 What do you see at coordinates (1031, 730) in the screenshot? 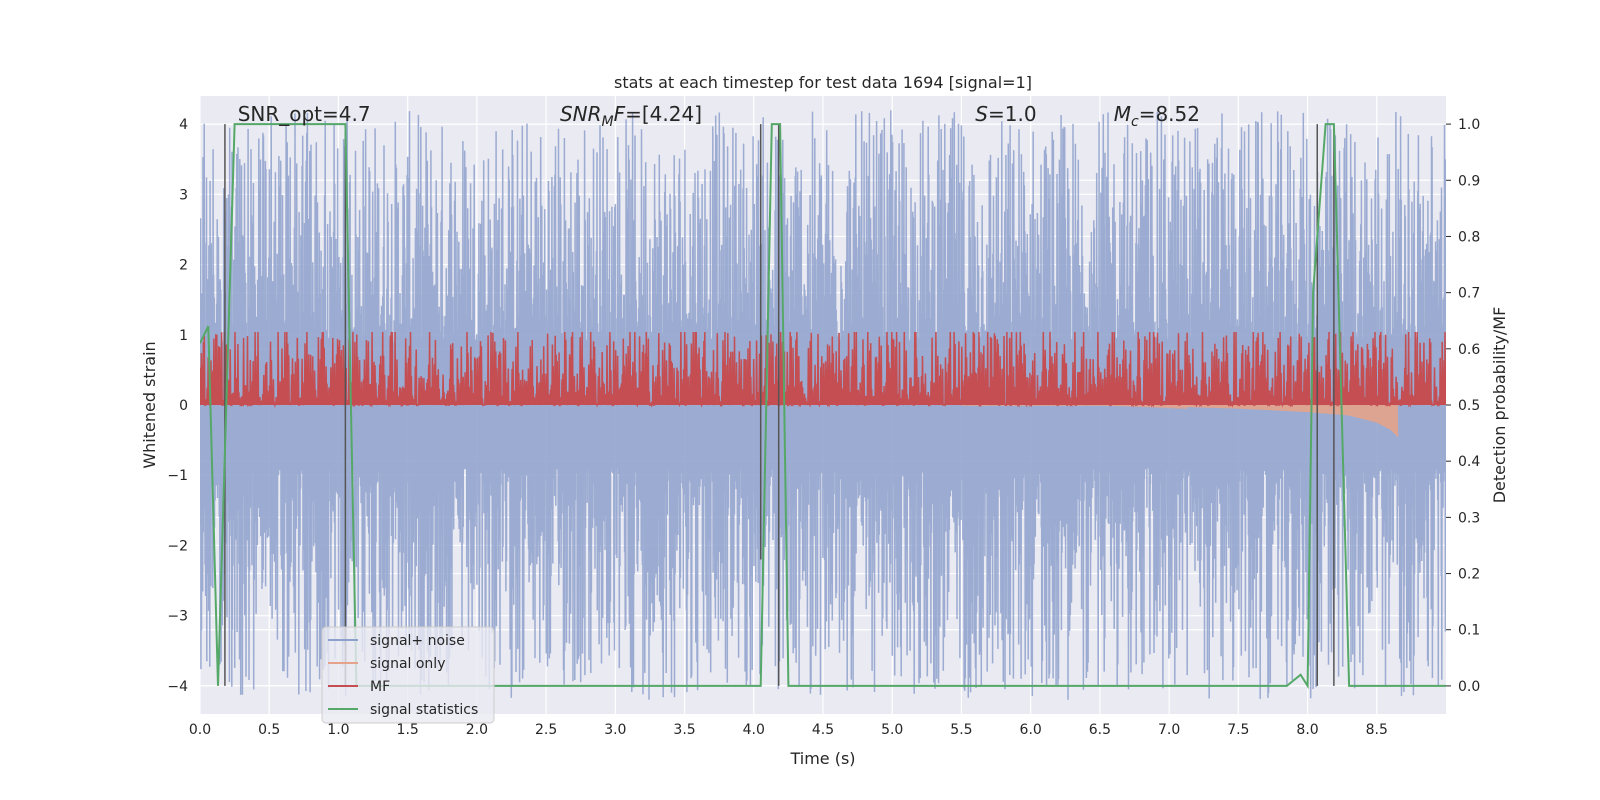
I see `x-tick-label: 6.0` at bounding box center [1031, 730].